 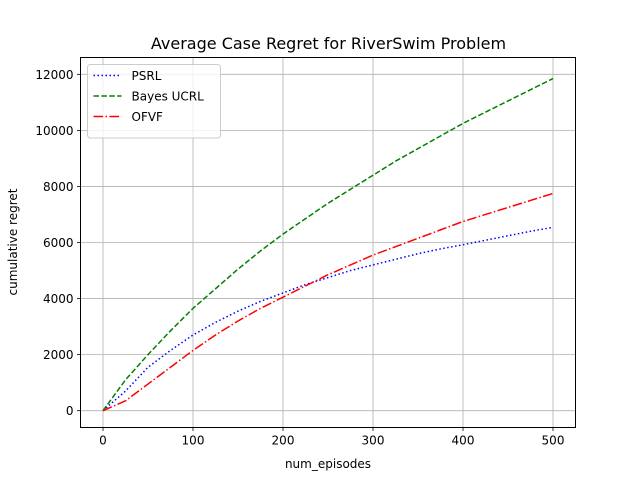 I want to click on legend: PSRL Bayes UCRL OFVF, so click(x=154, y=101).